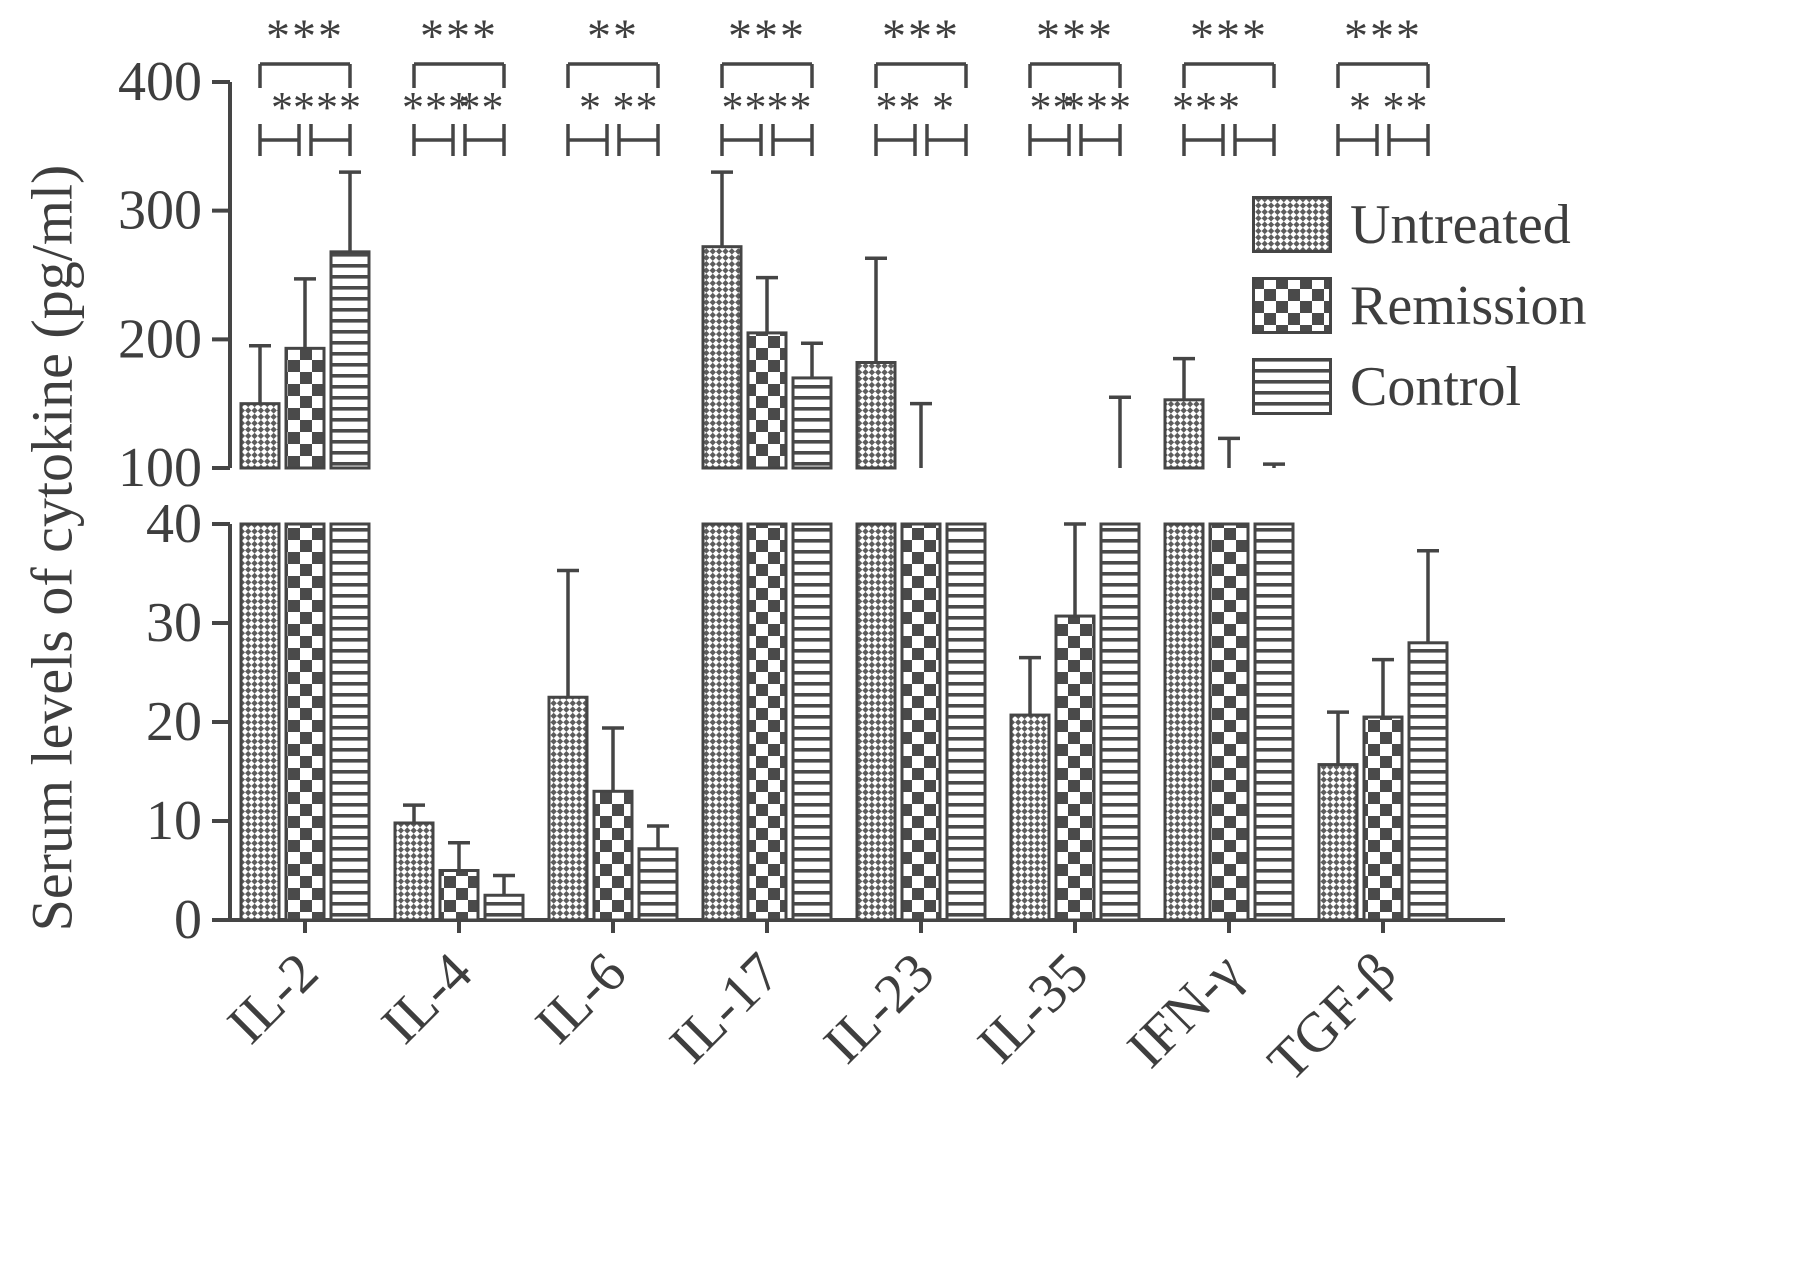 Image resolution: width=1795 pixels, height=1265 pixels. I want to click on sig-overall-stars-3: ***, so click(767, 36).